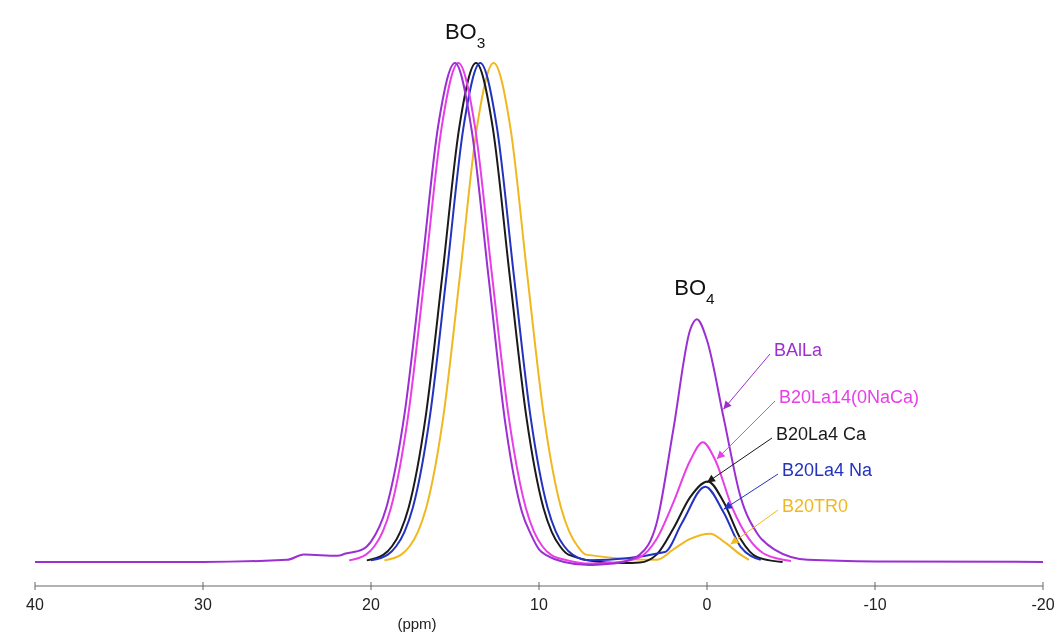 This screenshot has width=1058, height=637. Describe the element at coordinates (828, 470) in the screenshot. I see `text: B20La4 Na` at that location.